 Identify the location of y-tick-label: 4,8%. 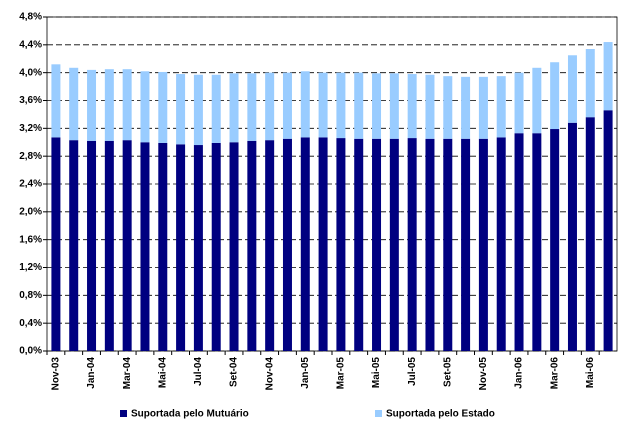
(30, 17).